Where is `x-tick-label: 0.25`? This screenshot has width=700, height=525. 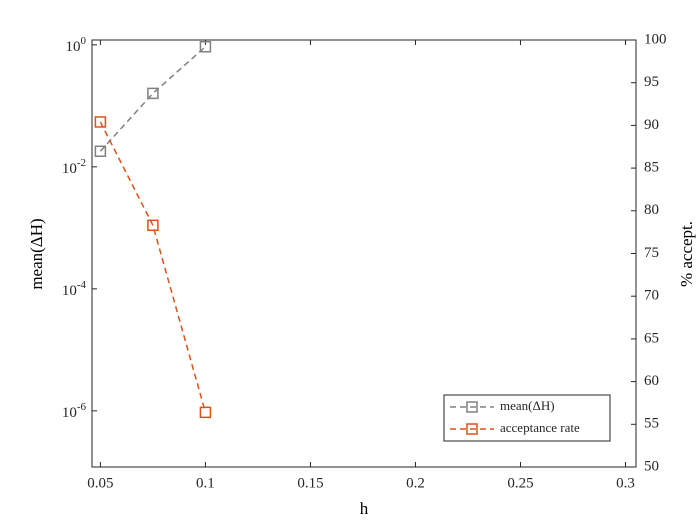 x-tick-label: 0.25 is located at coordinates (520, 483).